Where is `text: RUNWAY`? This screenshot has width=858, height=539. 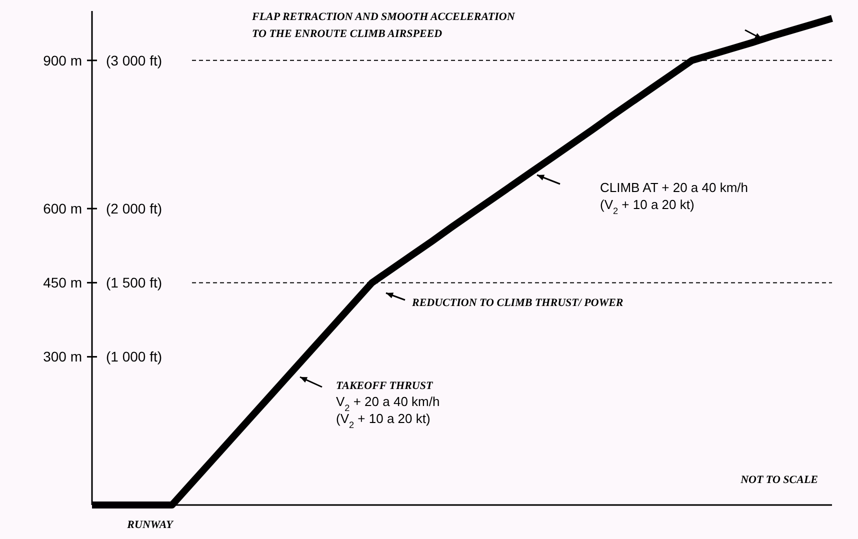
text: RUNWAY is located at coordinates (150, 525).